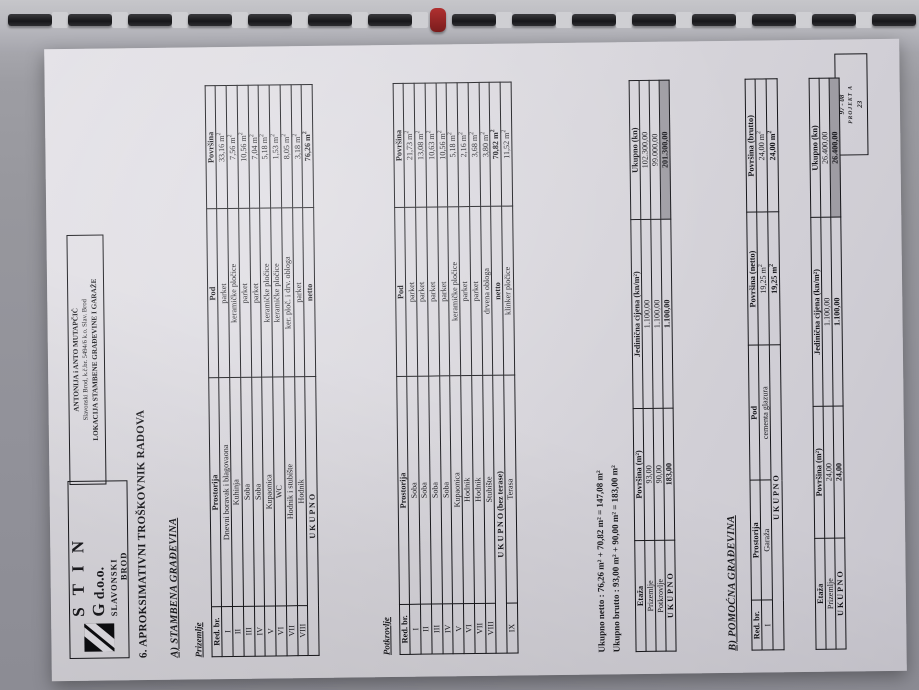 Image resolution: width=919 pixels, height=690 pixels. What do you see at coordinates (669, 474) in the screenshot?
I see `cell-1: 183,00` at bounding box center [669, 474].